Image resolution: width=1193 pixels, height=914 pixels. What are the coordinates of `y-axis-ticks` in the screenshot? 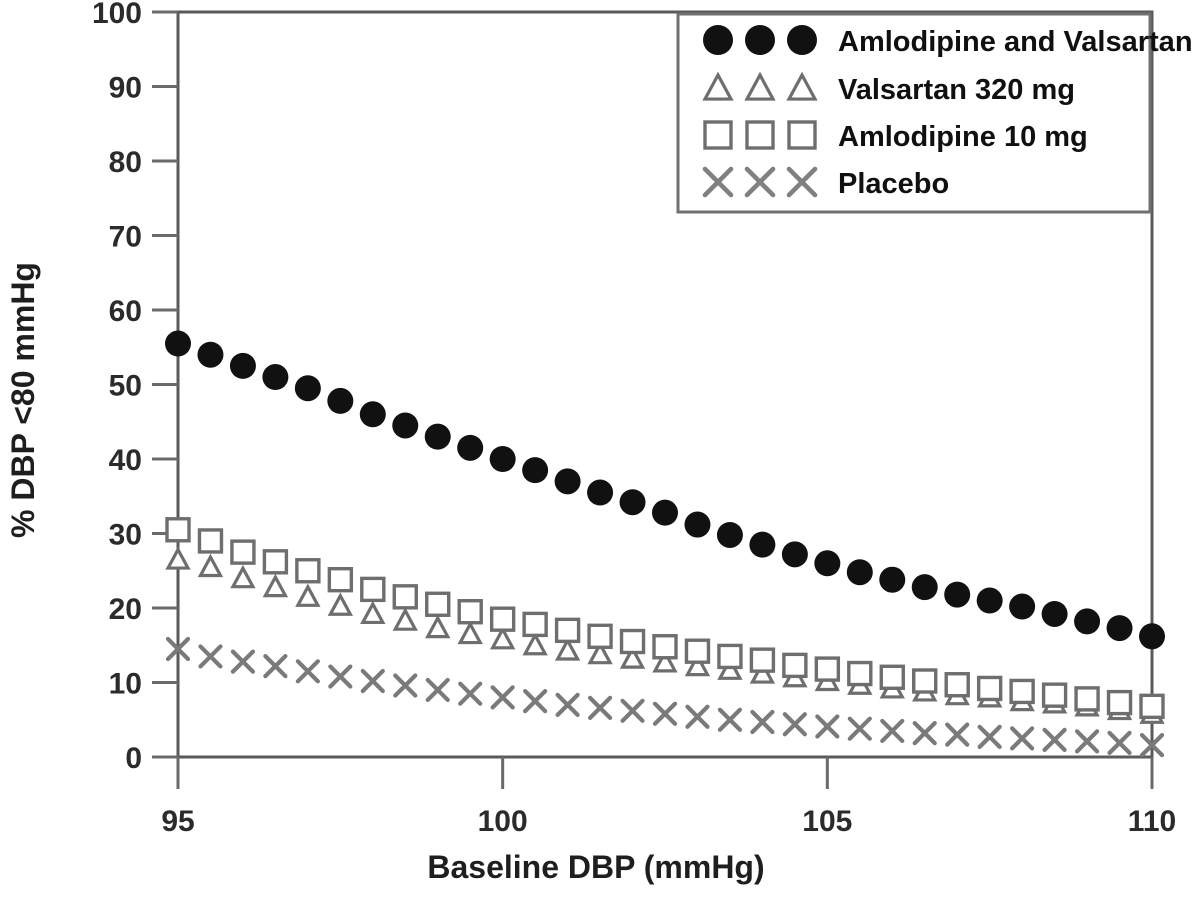 It's located at (165, 384).